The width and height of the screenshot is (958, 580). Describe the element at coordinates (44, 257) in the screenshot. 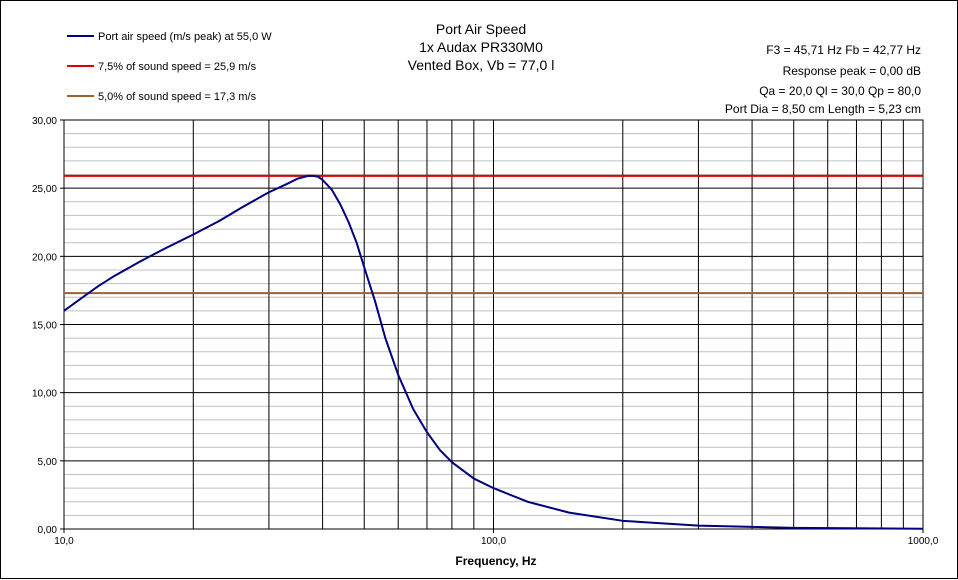

I see `y-tick-label: 20,00` at that location.